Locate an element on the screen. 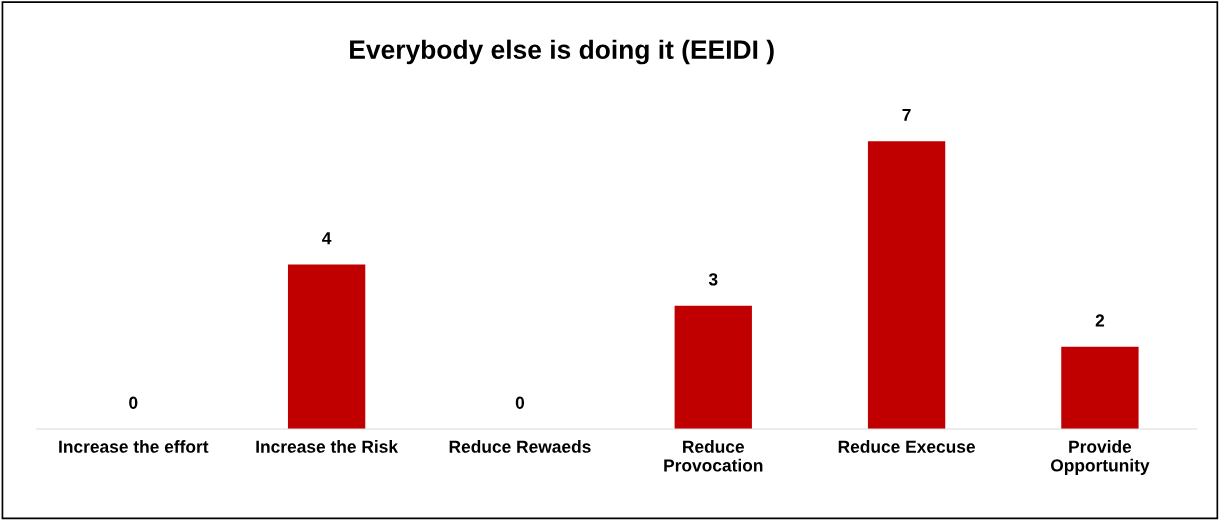 The height and width of the screenshot is (520, 1221). x-tick-label: Increase the Risk is located at coordinates (327, 446).